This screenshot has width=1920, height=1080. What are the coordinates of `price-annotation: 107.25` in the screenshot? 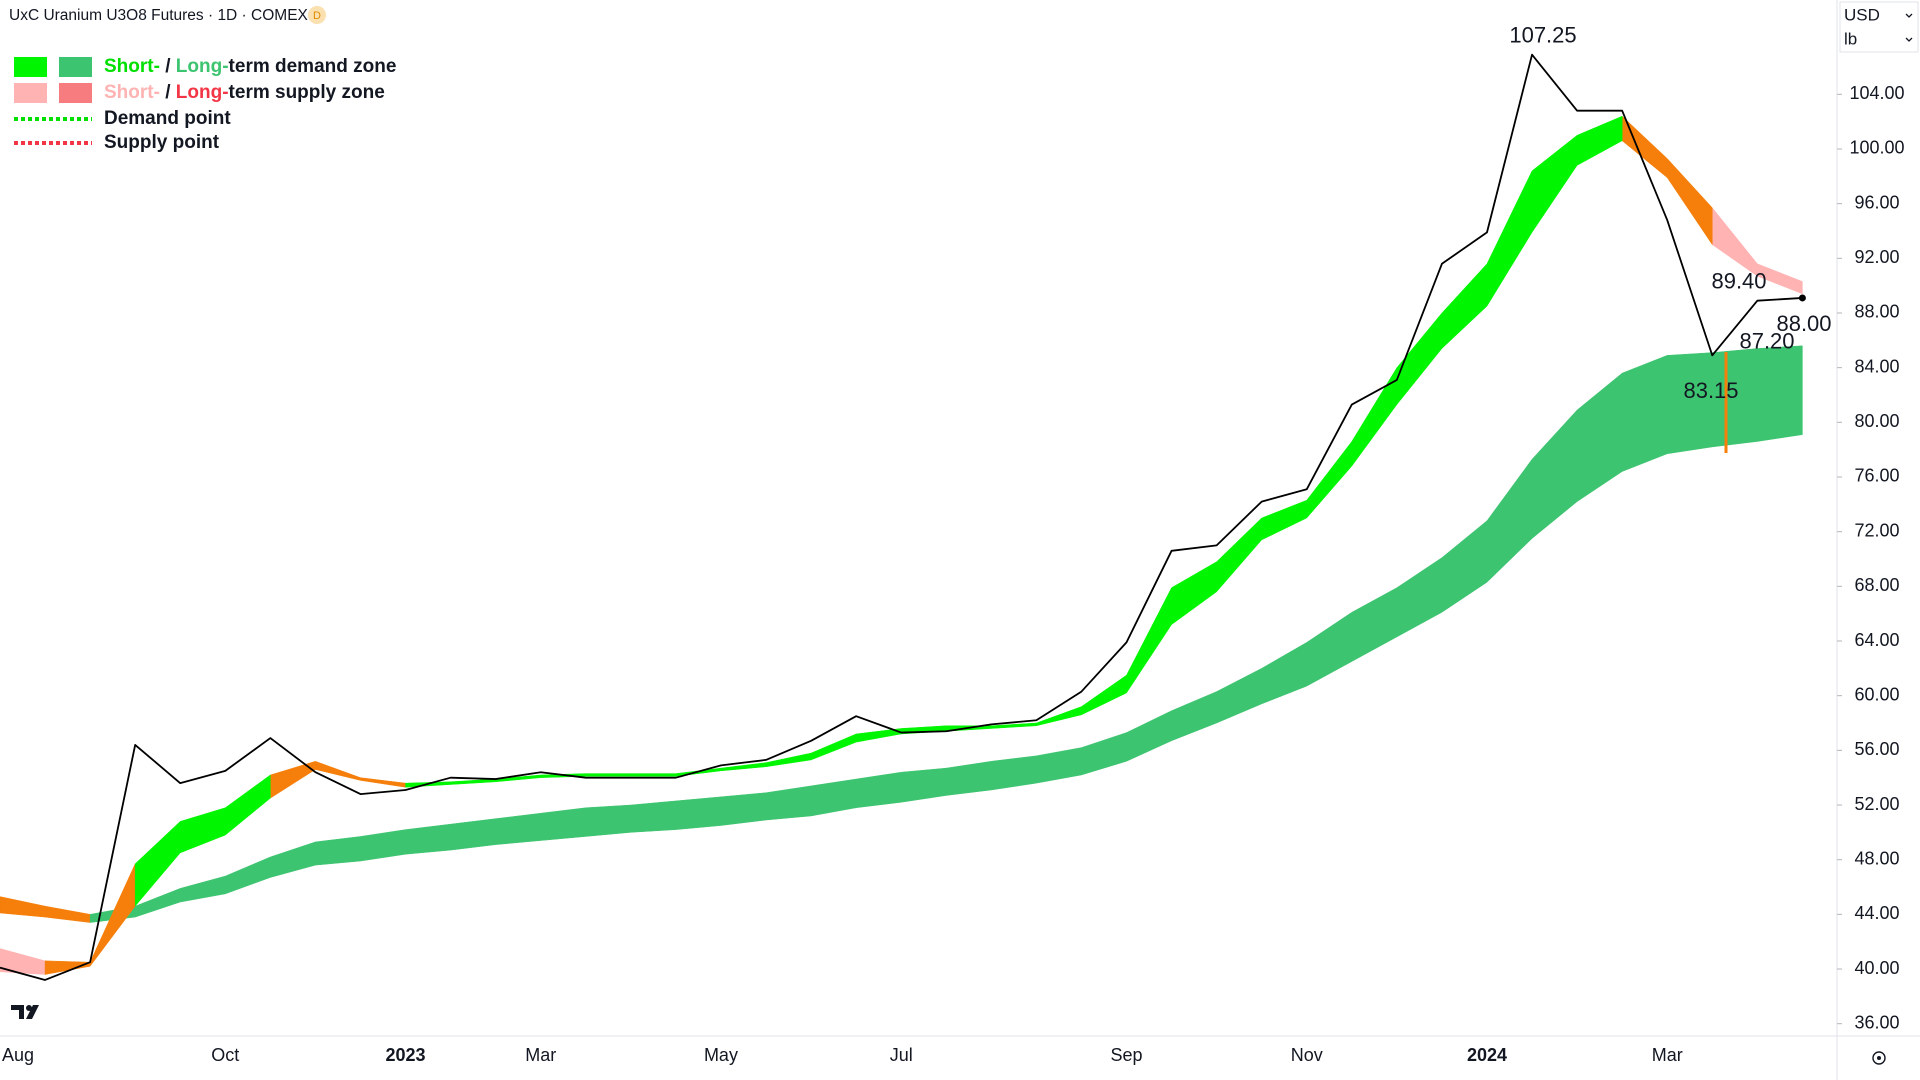 It's located at (1542, 35).